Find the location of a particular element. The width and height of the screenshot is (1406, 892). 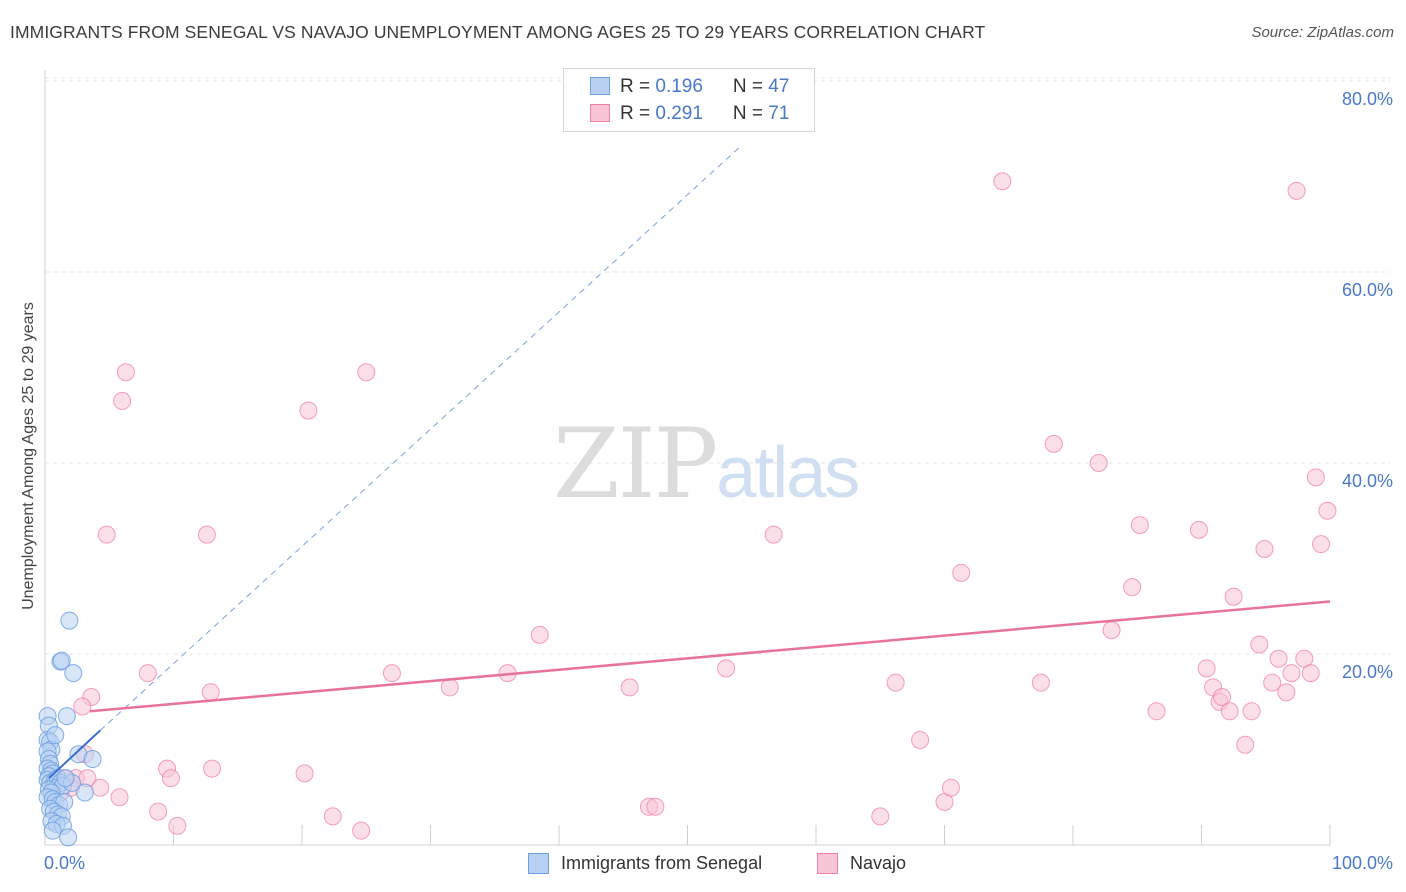

watermark-zip: ZIP is located at coordinates (635, 464).